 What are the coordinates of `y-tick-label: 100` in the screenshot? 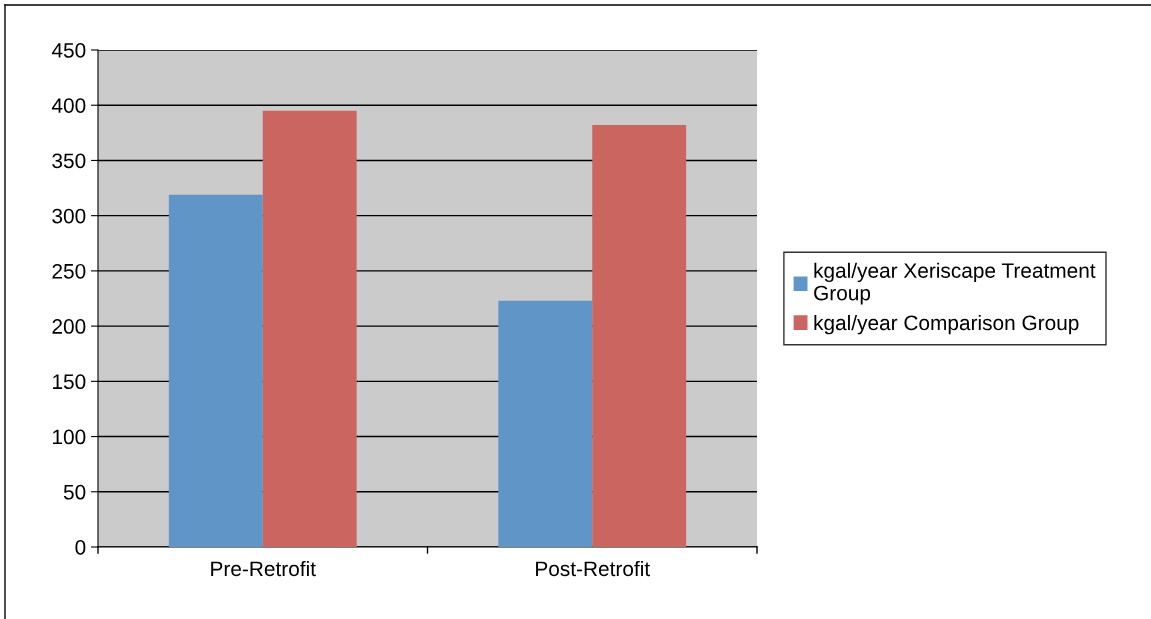 It's located at (69, 437).